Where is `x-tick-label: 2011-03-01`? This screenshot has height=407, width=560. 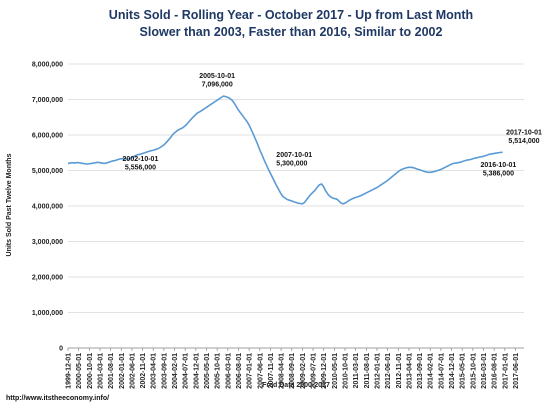
x-tick-label: 2011-03-01 is located at coordinates (356, 371).